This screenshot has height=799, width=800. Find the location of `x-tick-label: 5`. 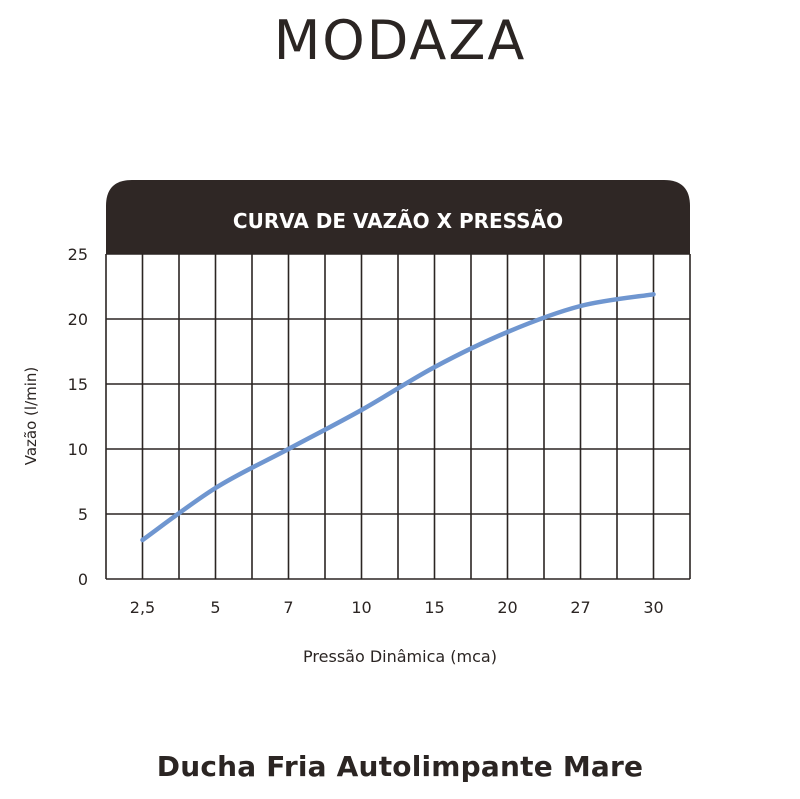

x-tick-label: 5 is located at coordinates (215, 607).